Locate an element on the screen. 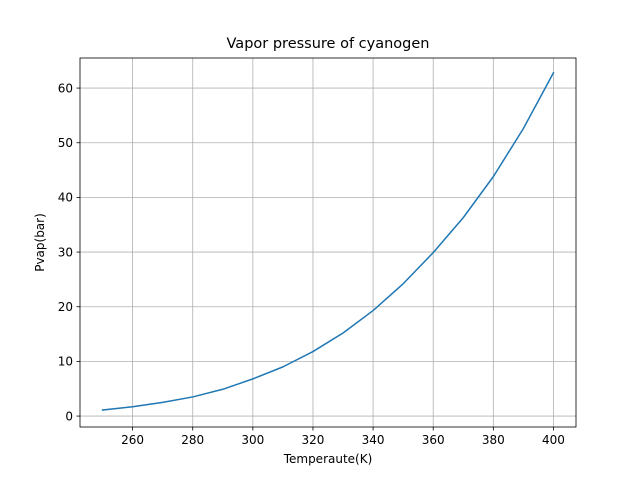 The width and height of the screenshot is (640, 484). y-tick-label: 10 is located at coordinates (65, 362).